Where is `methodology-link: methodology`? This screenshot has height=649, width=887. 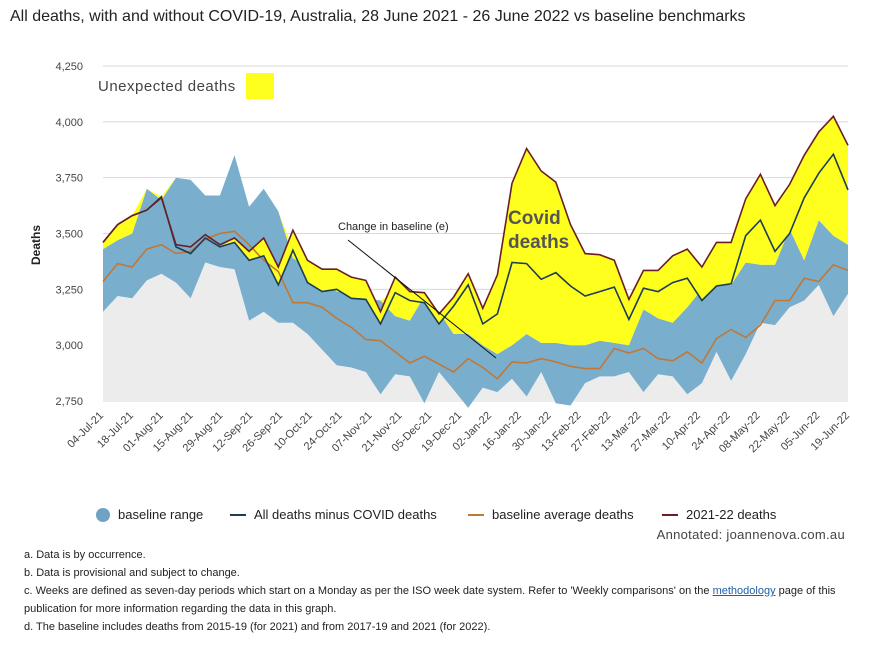
methodology-link: methodology is located at coordinates (744, 591).